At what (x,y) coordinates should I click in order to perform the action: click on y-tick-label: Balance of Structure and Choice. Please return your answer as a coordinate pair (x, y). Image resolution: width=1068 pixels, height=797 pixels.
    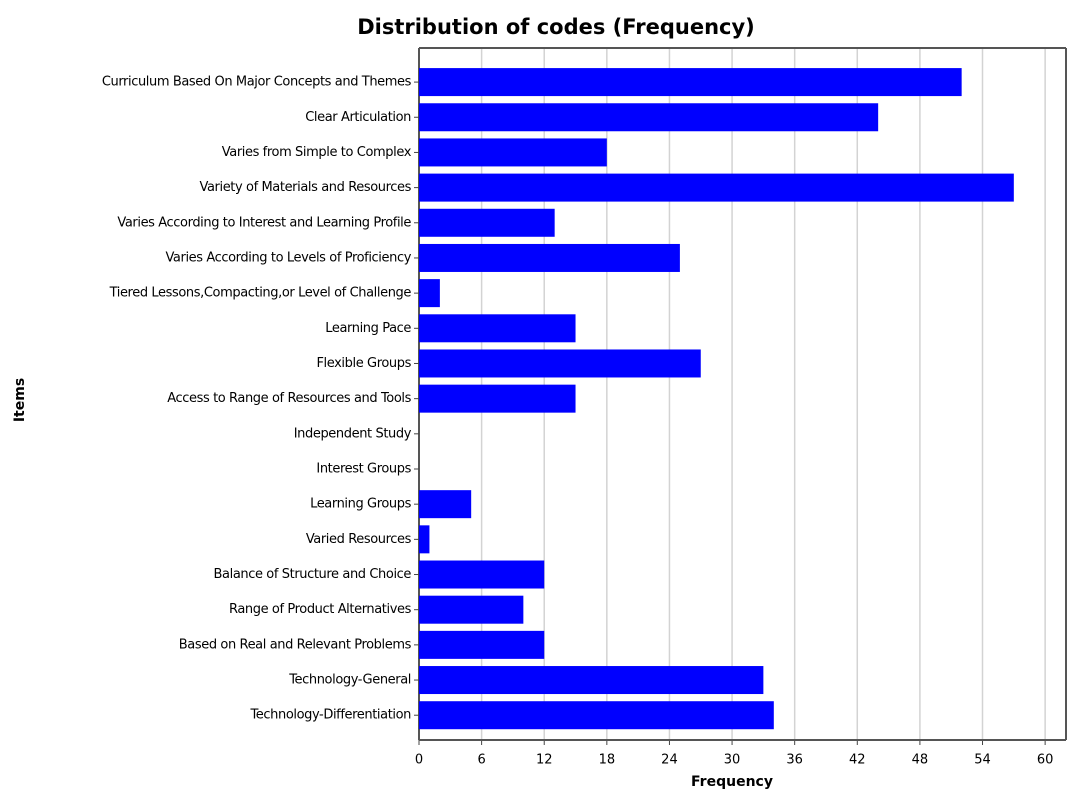
    Looking at the image, I should click on (313, 574).